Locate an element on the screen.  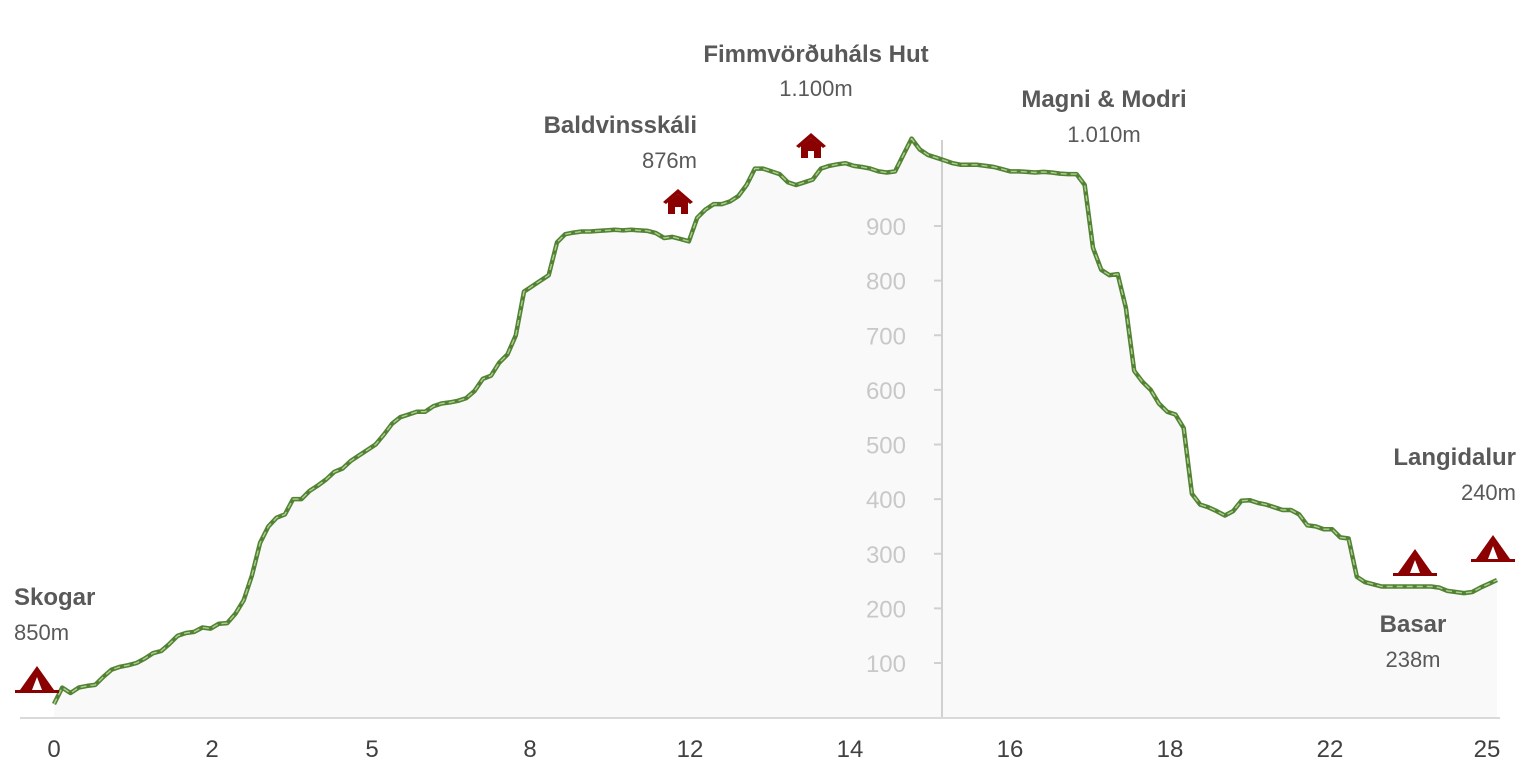
y-tick-label: 300 is located at coordinates (886, 555).